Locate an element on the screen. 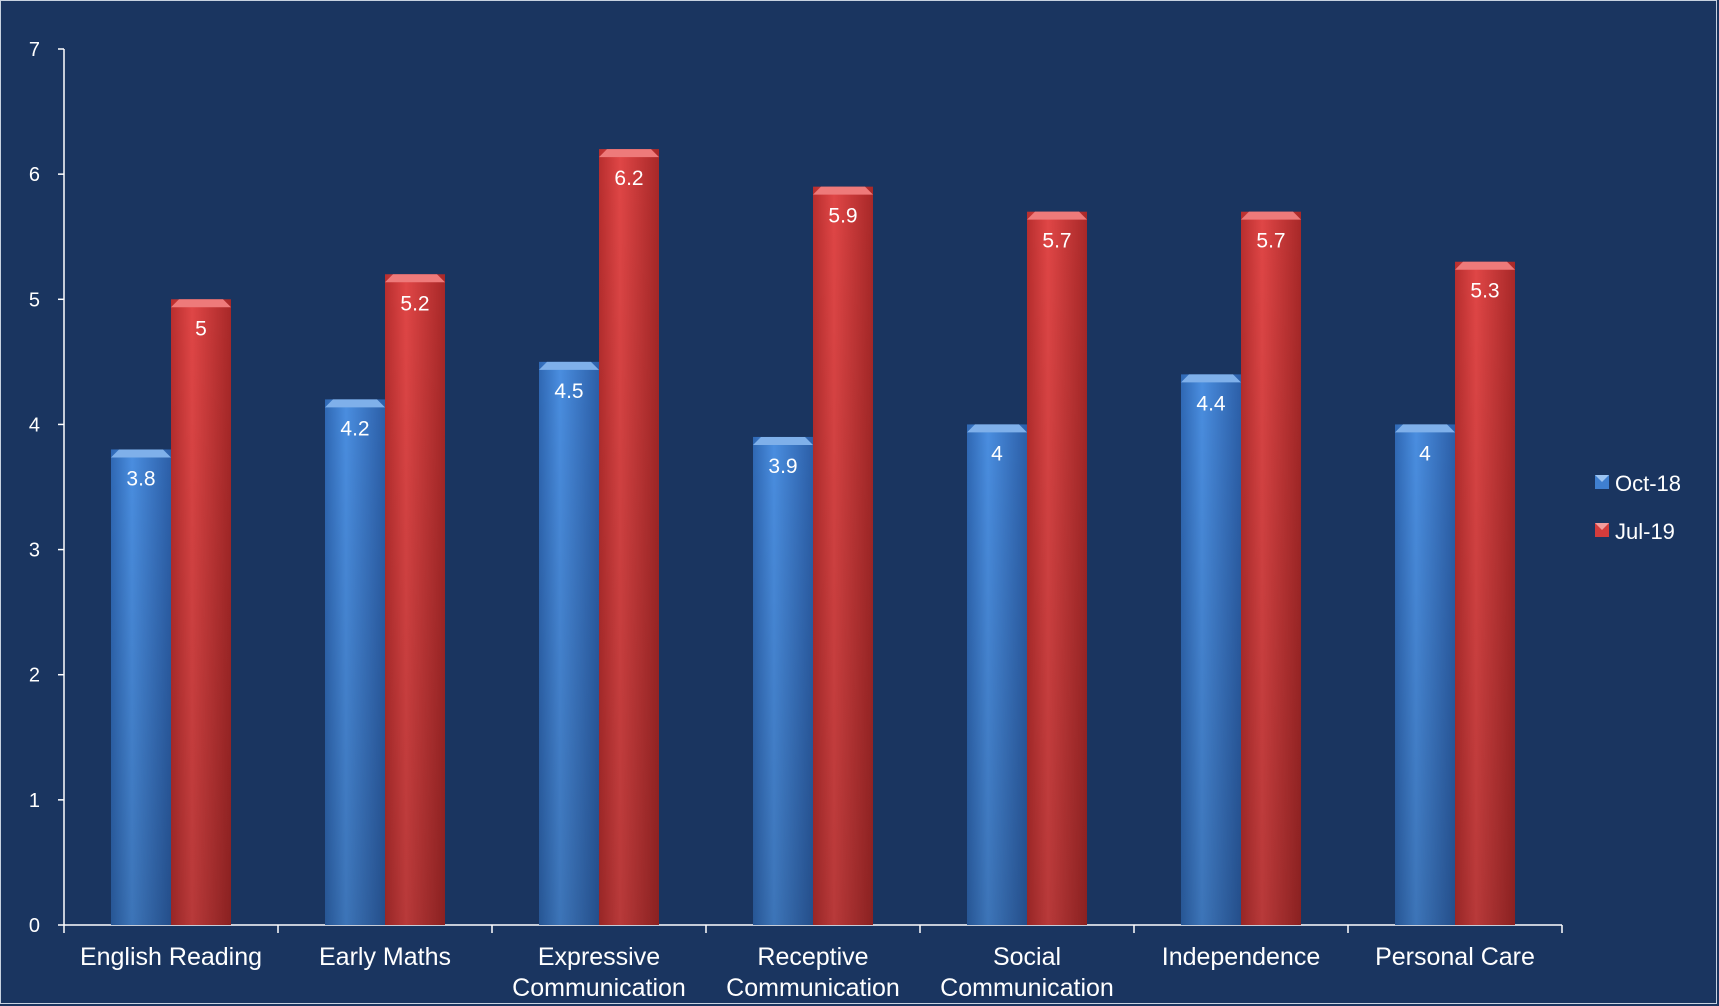 The width and height of the screenshot is (1719, 1006). data-label: 6.2 is located at coordinates (628, 178).